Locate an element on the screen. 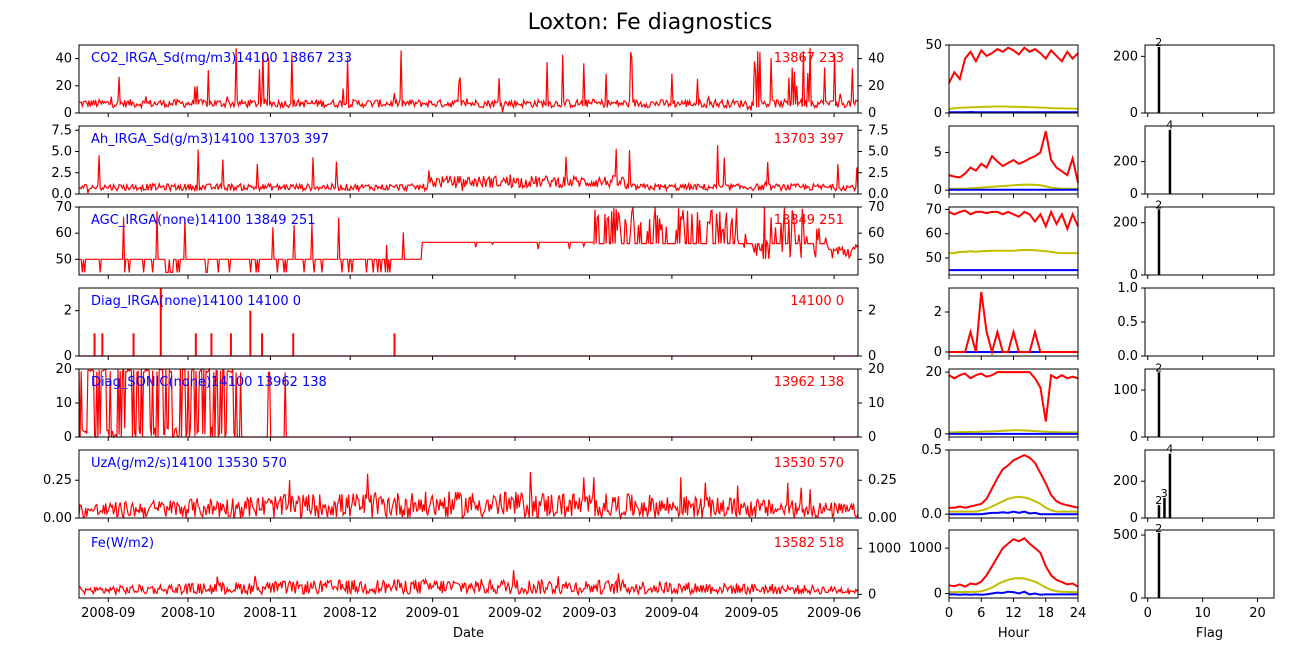 The width and height of the screenshot is (1300, 649). ytick-left-label-ah: 0.0 is located at coordinates (61, 194).